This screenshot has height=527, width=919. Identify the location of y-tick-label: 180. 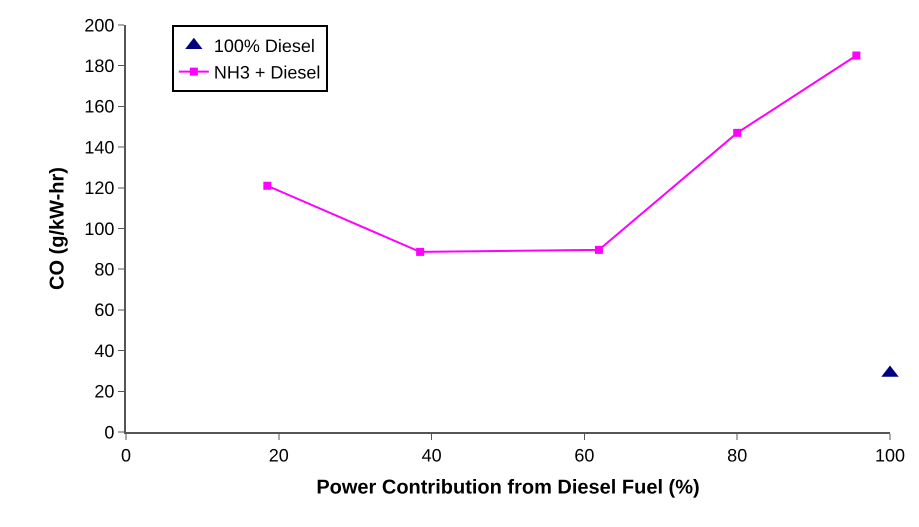
(99, 66).